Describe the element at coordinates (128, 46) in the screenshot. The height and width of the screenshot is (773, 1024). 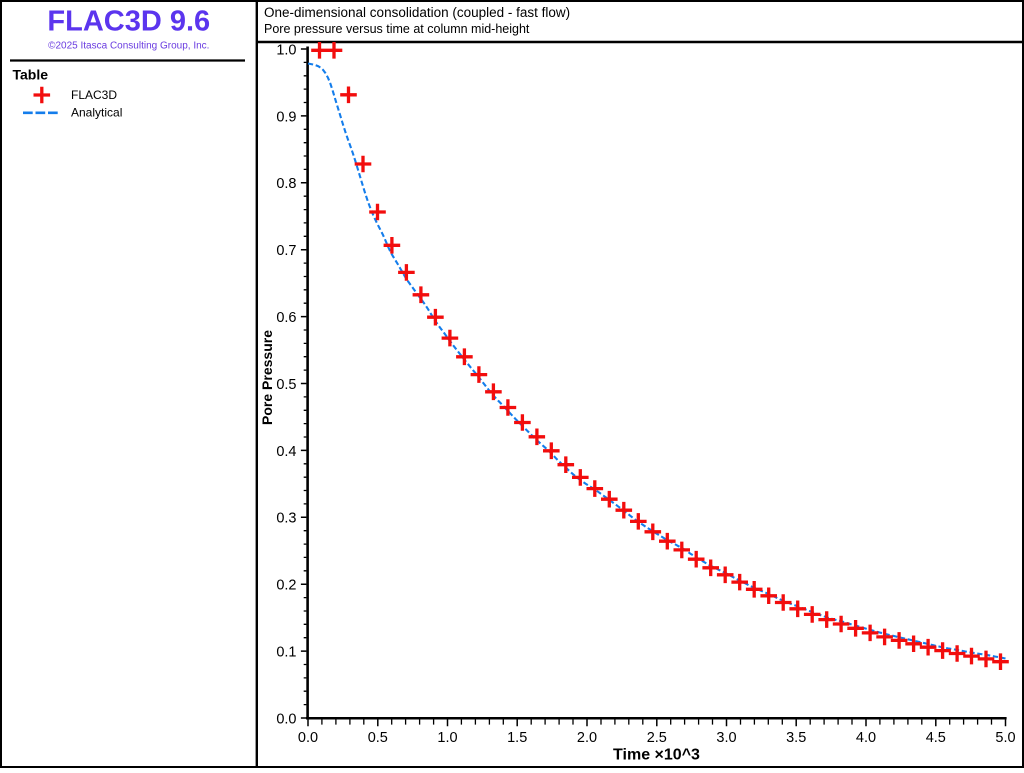
I see `svg-text:©2025 Itasca Consulting Group,: ©2025 Itasca Consulting Group, Inc.` at that location.